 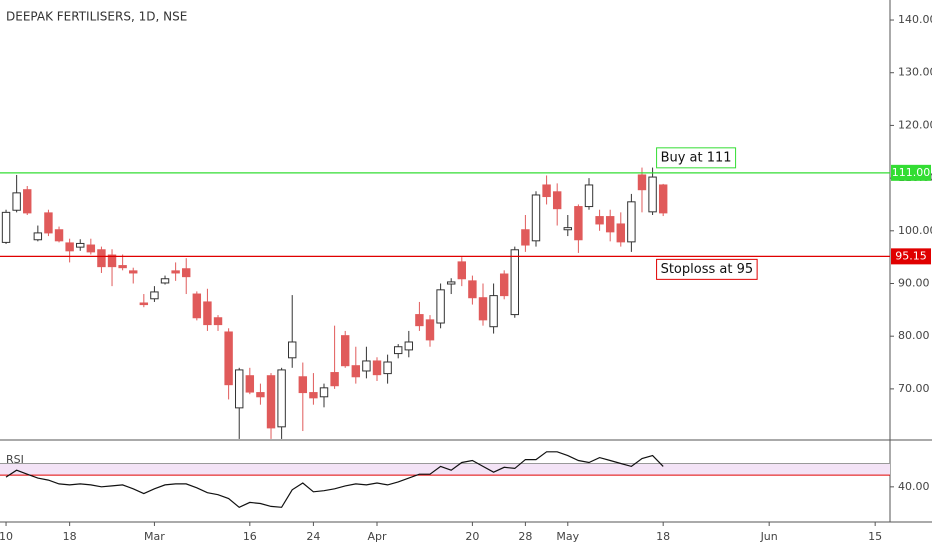 I want to click on y-tick-label: 120.00, so click(x=915, y=124).